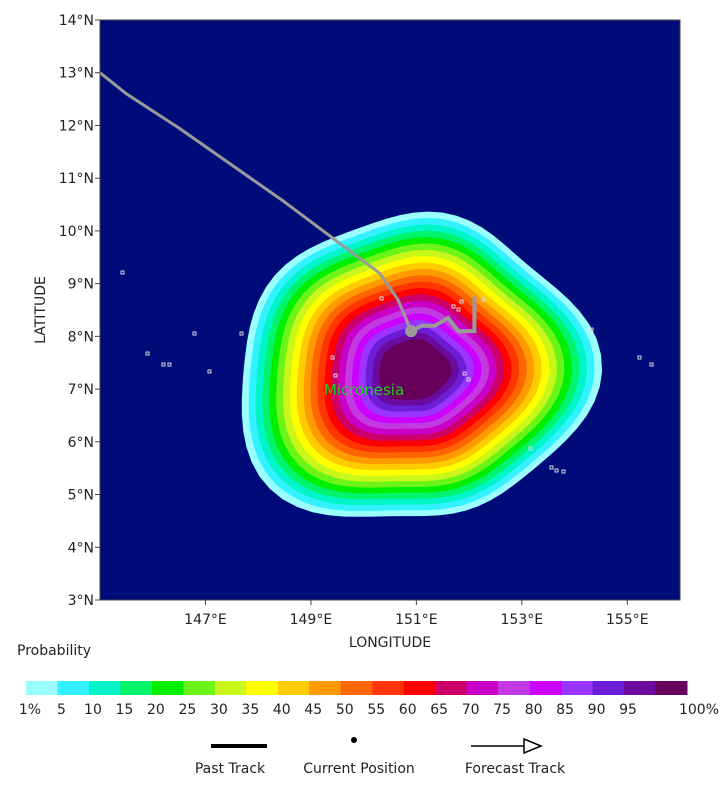  I want to click on legend-color-bar, so click(357, 688).